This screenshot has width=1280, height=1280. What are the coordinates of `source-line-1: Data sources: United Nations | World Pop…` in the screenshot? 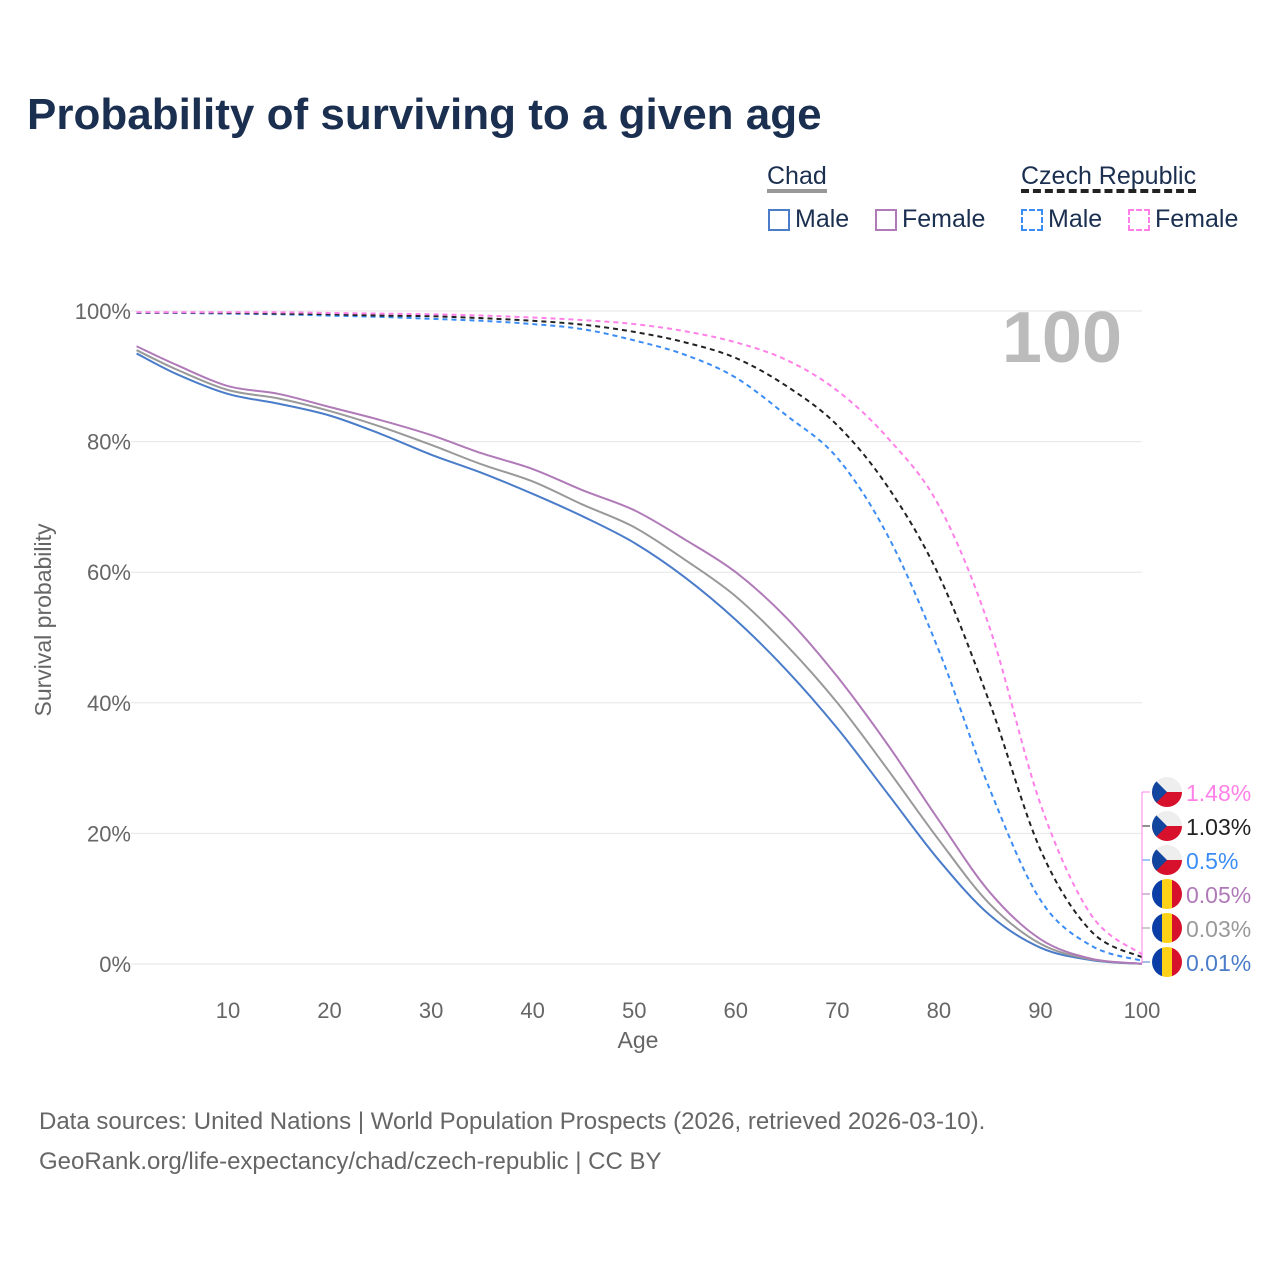 It's located at (512, 1121).